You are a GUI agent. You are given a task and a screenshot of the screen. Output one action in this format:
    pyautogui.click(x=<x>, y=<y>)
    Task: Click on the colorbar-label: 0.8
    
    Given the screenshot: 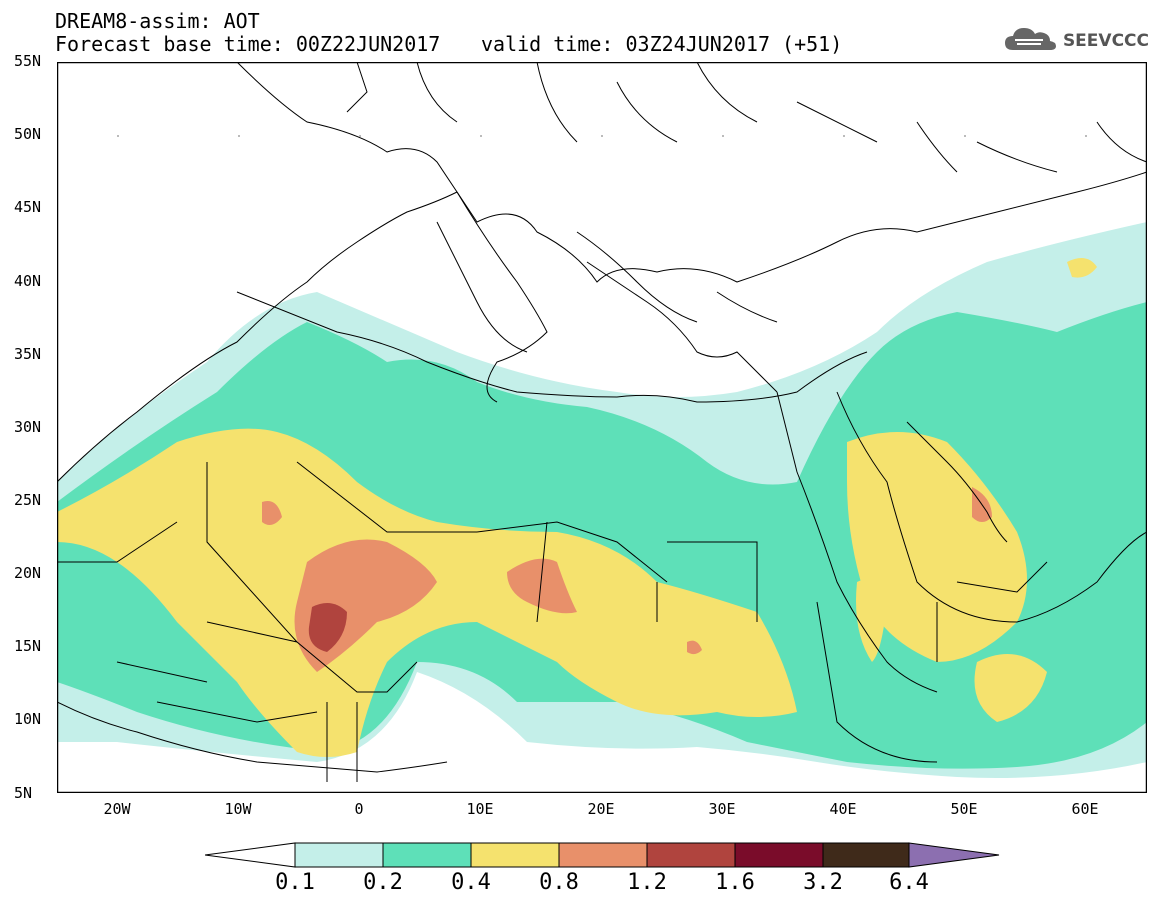 What is the action you would take?
    pyautogui.click(x=559, y=882)
    